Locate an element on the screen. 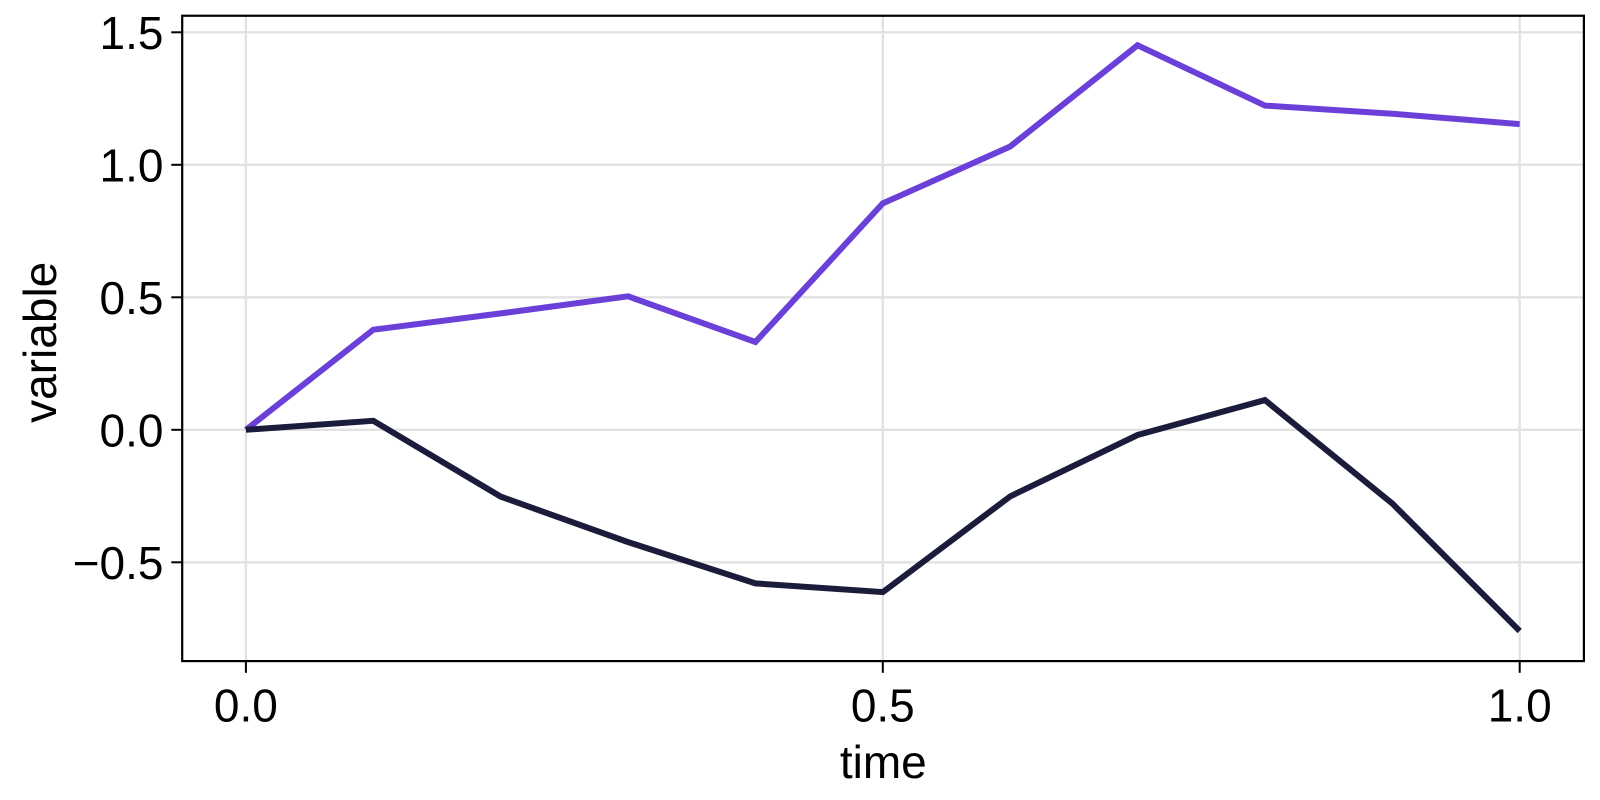 This screenshot has height=800, width=1600. svg-text: 1.5 is located at coordinates (132, 33).